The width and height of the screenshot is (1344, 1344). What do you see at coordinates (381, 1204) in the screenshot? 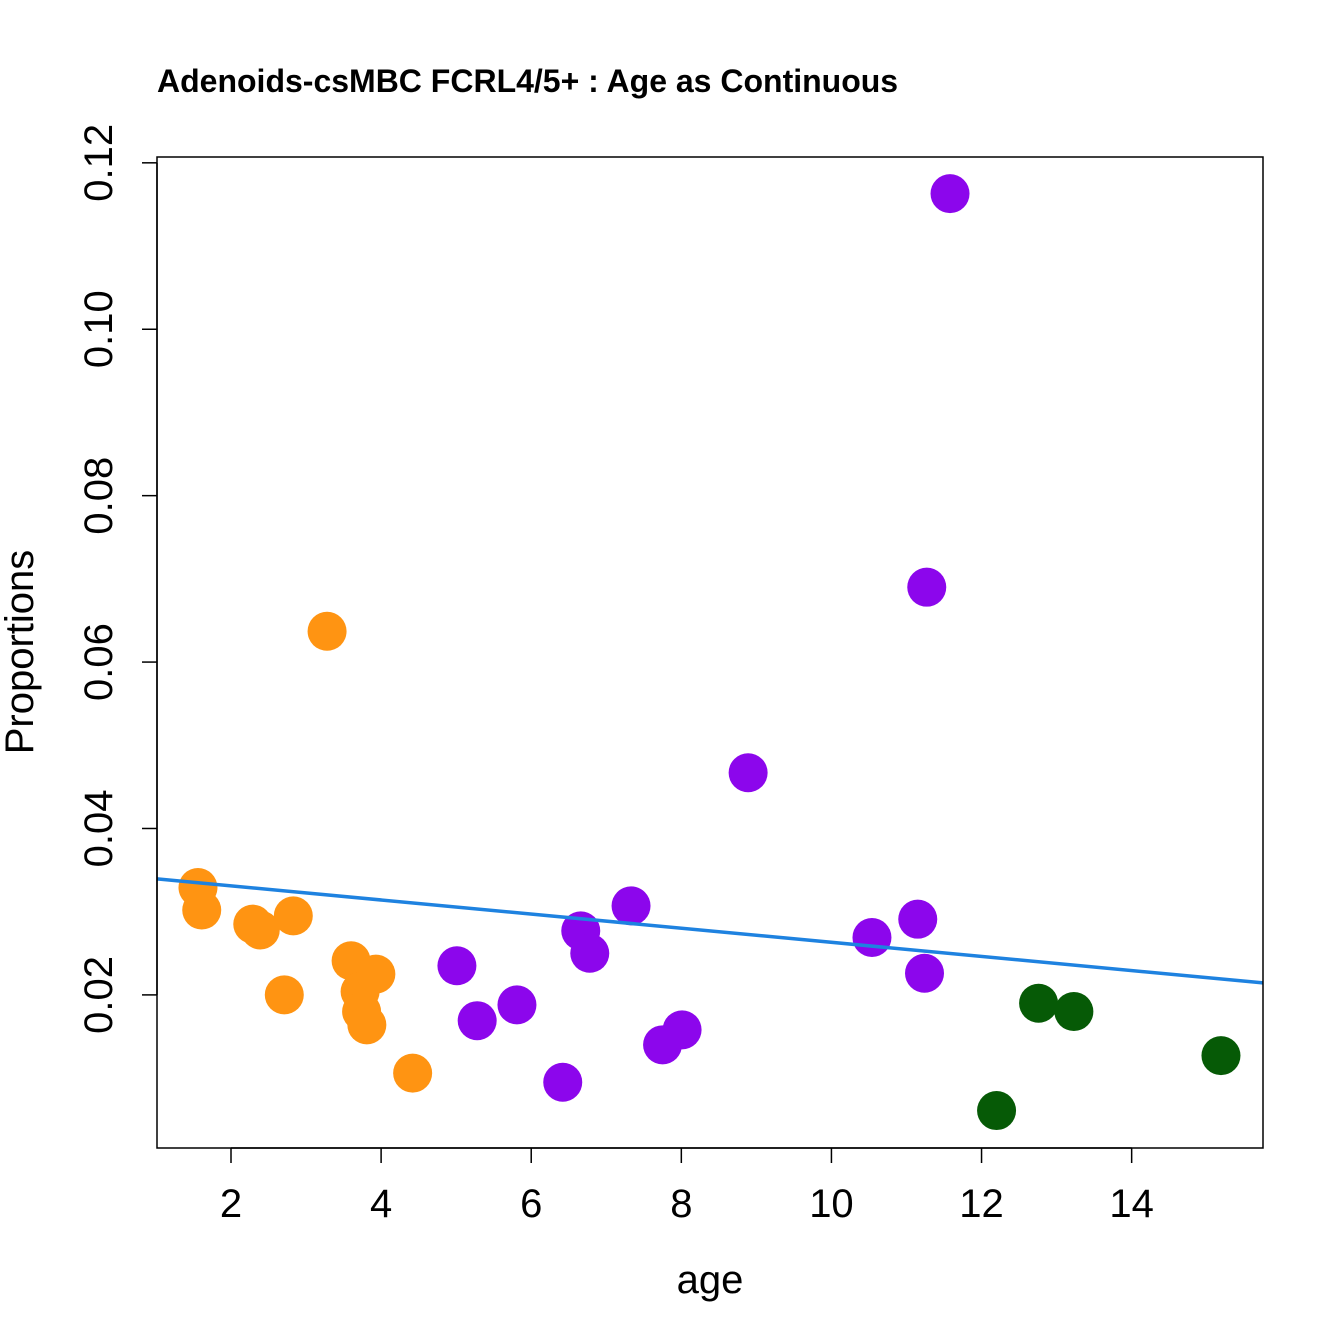
I see `x-tick-label: 4` at bounding box center [381, 1204].